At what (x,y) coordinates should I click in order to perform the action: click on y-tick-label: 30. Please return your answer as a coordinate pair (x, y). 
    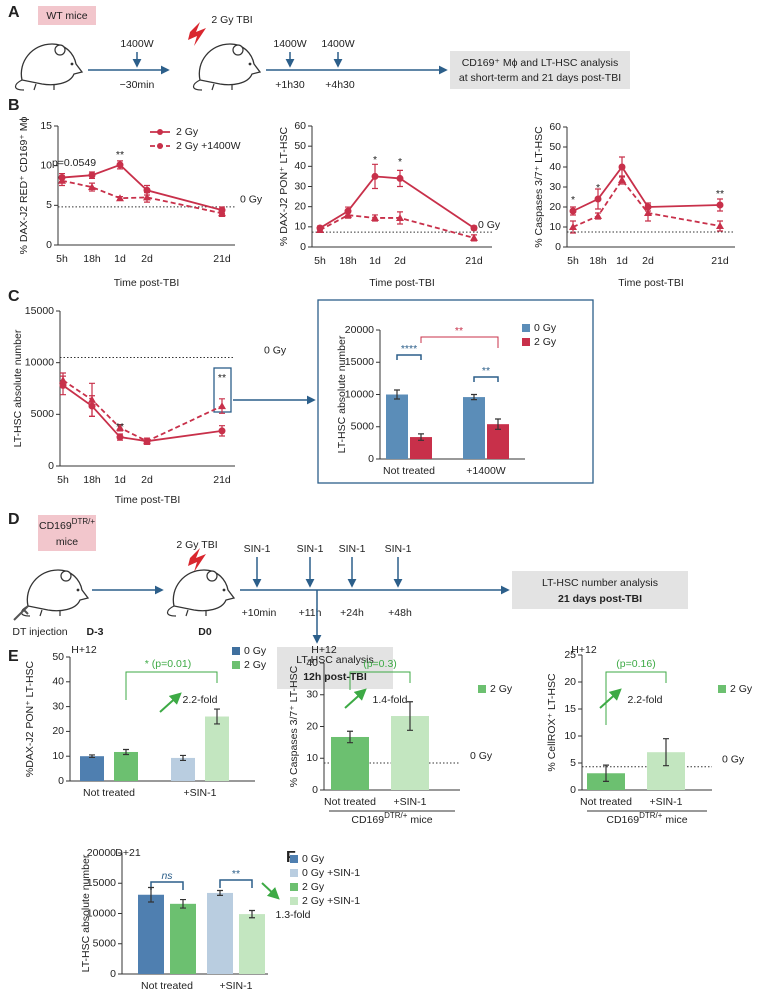
    Looking at the image, I should click on (58, 706).